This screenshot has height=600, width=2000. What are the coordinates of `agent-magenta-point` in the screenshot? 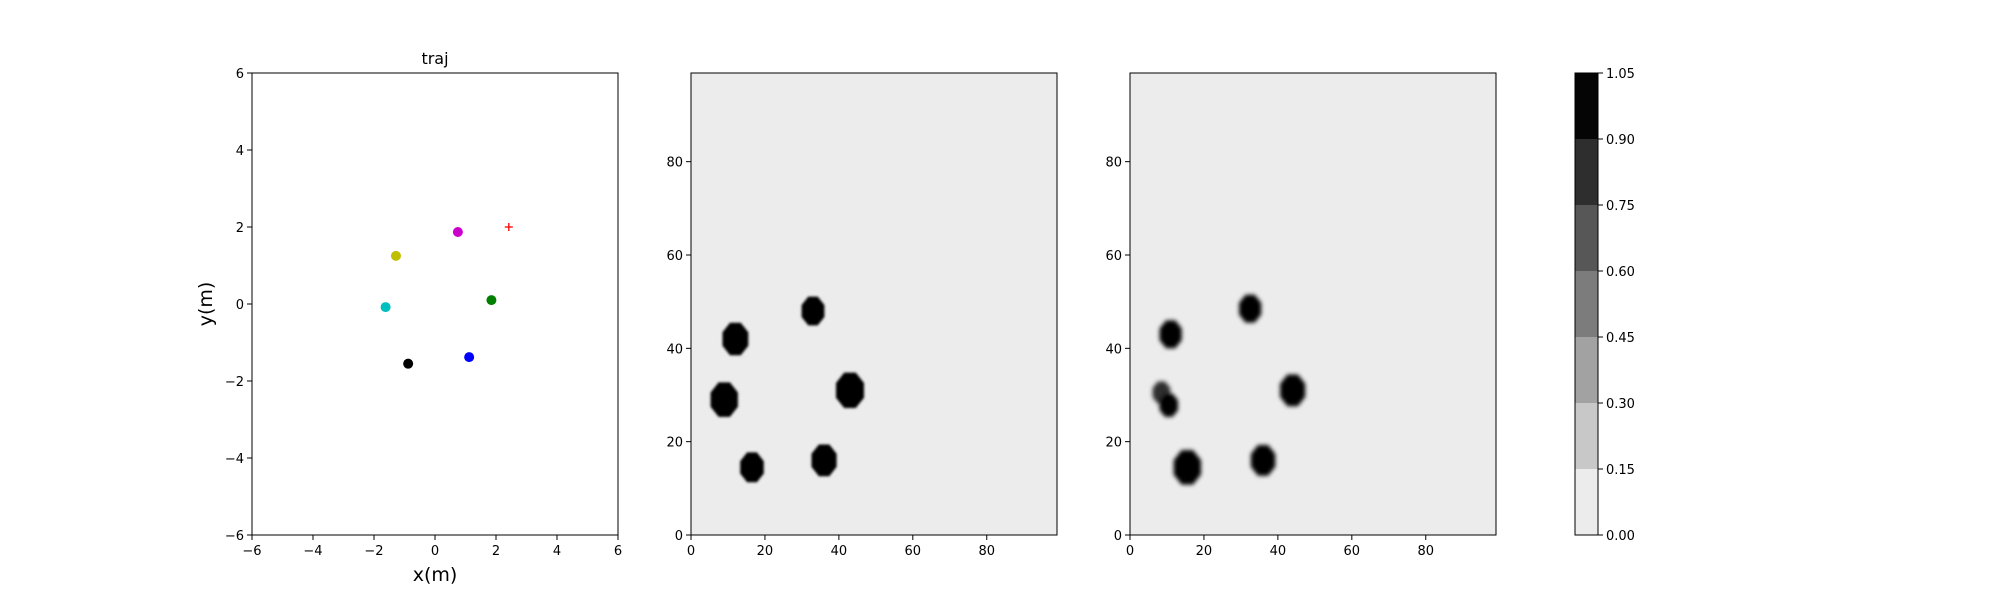 It's located at (457, 232).